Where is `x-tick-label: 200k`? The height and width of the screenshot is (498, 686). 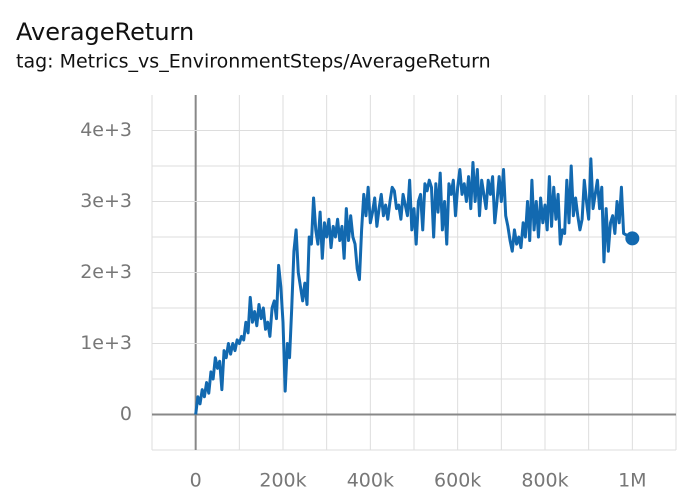 x-tick-label: 200k is located at coordinates (282, 481).